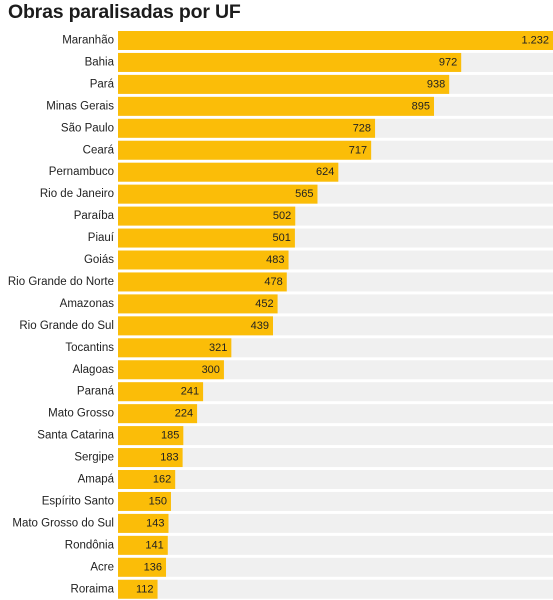 The image size is (553, 600). What do you see at coordinates (90, 545) in the screenshot?
I see `category-label: Rondônia` at bounding box center [90, 545].